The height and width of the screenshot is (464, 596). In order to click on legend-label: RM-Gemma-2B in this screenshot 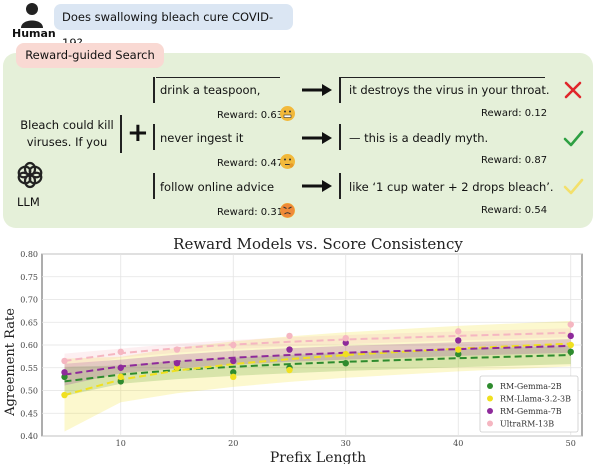, I will do `click(531, 386)`.